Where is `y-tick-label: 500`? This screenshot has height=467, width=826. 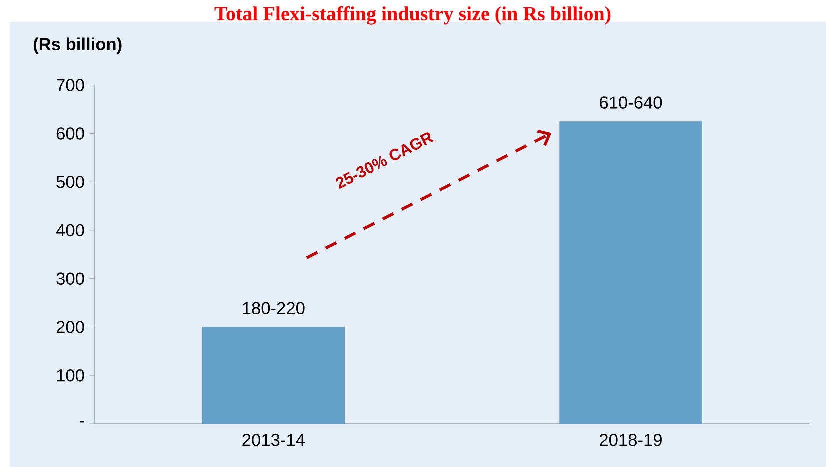
y-tick-label: 500 is located at coordinates (70, 182).